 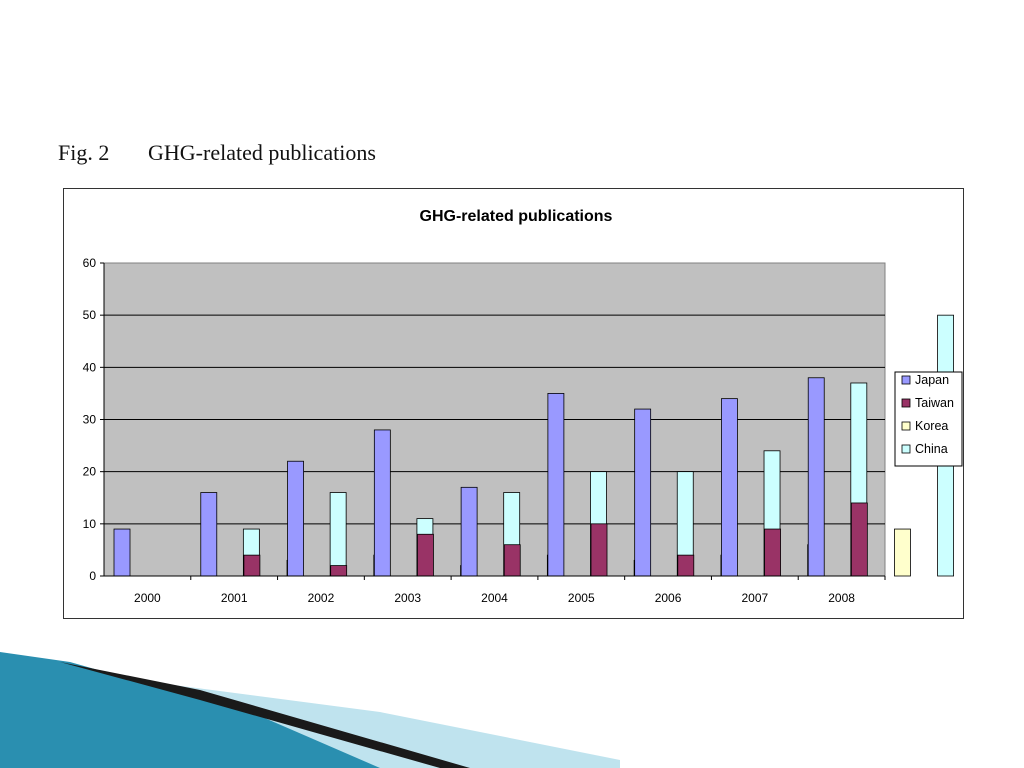 I want to click on bar-japan-2004, so click(x=469, y=531).